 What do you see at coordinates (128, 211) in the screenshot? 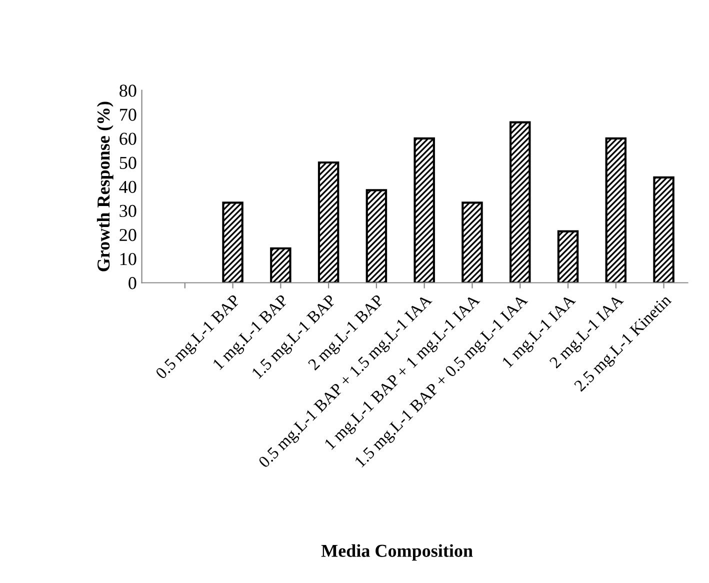
I see `y-tick-label: 30` at bounding box center [128, 211].